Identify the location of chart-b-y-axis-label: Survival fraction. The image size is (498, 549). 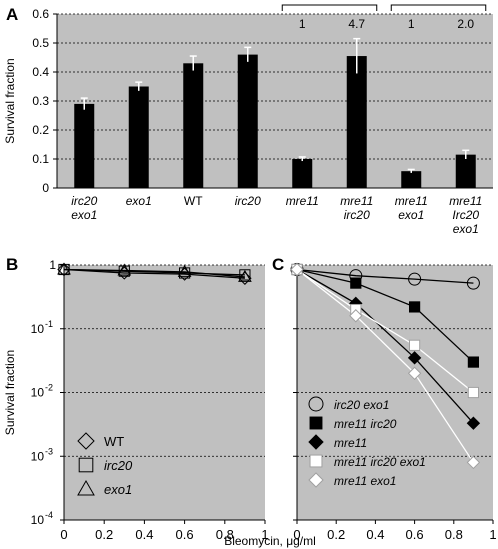
(10, 392).